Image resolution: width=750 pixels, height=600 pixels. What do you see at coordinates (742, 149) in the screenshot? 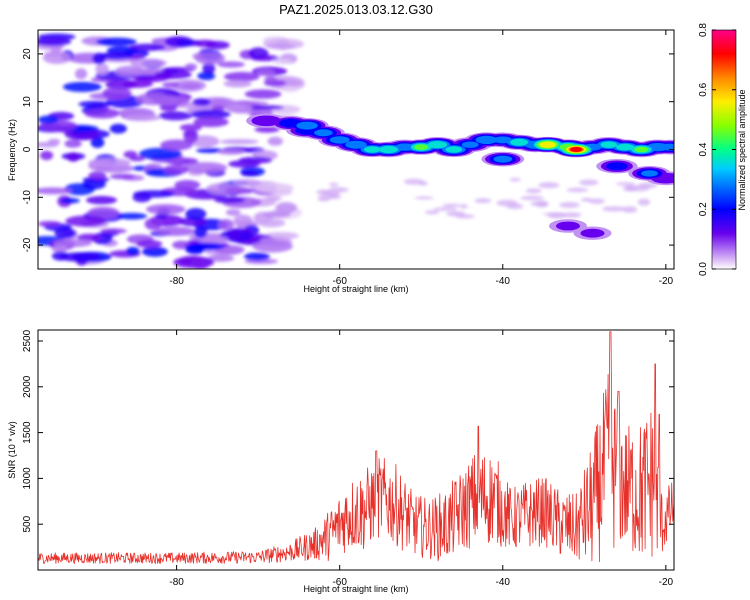
I see `colorbar-label: Normalized spectral amplitude` at bounding box center [742, 149].